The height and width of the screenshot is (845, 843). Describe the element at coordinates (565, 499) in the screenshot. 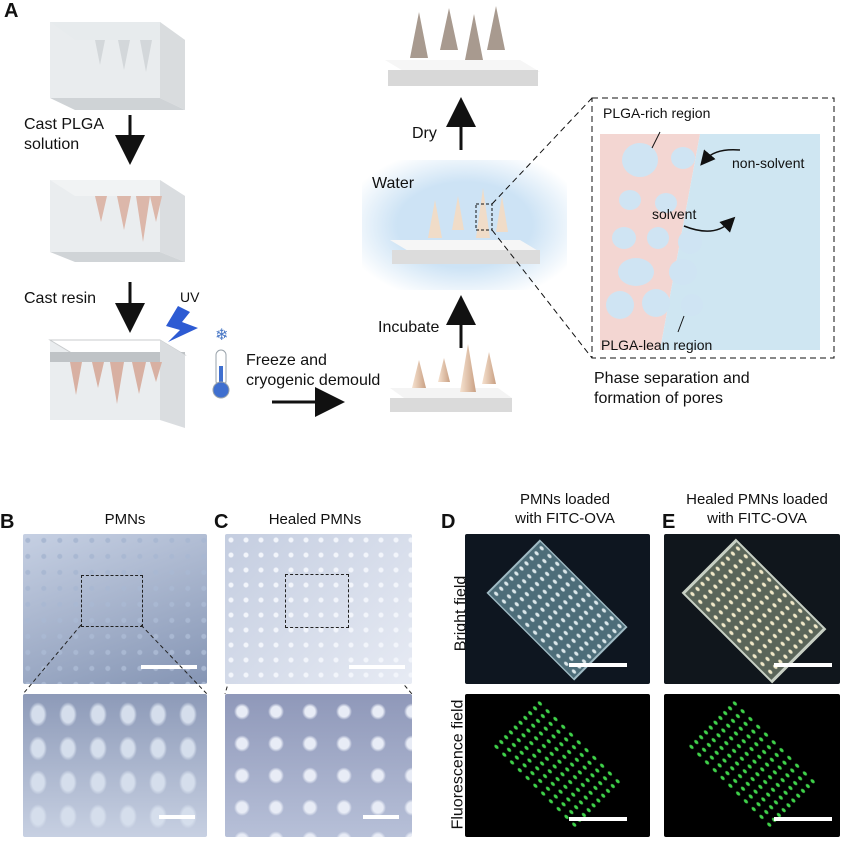

I see `panel-d-title-line1: PMNs loaded` at that location.